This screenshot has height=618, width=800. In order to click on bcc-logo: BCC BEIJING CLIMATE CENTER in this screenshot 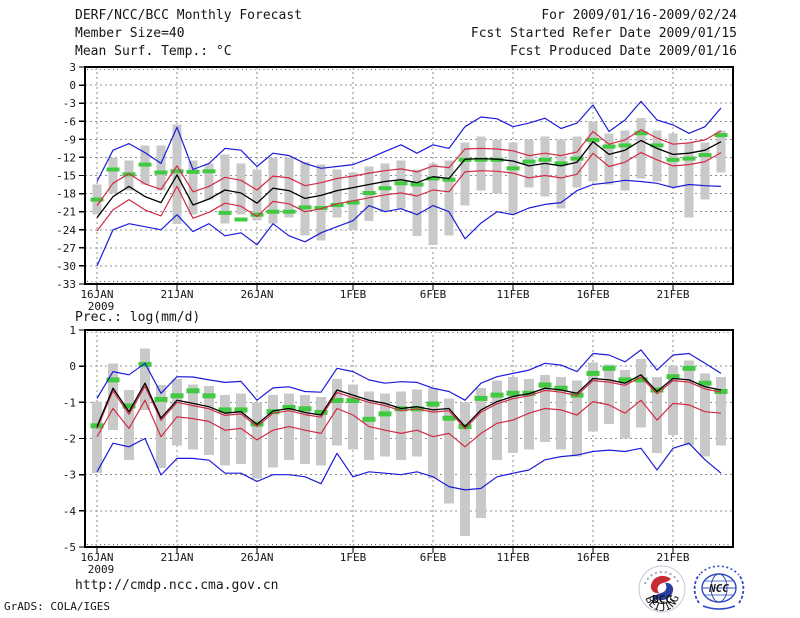, I will do `click(661, 588)`.